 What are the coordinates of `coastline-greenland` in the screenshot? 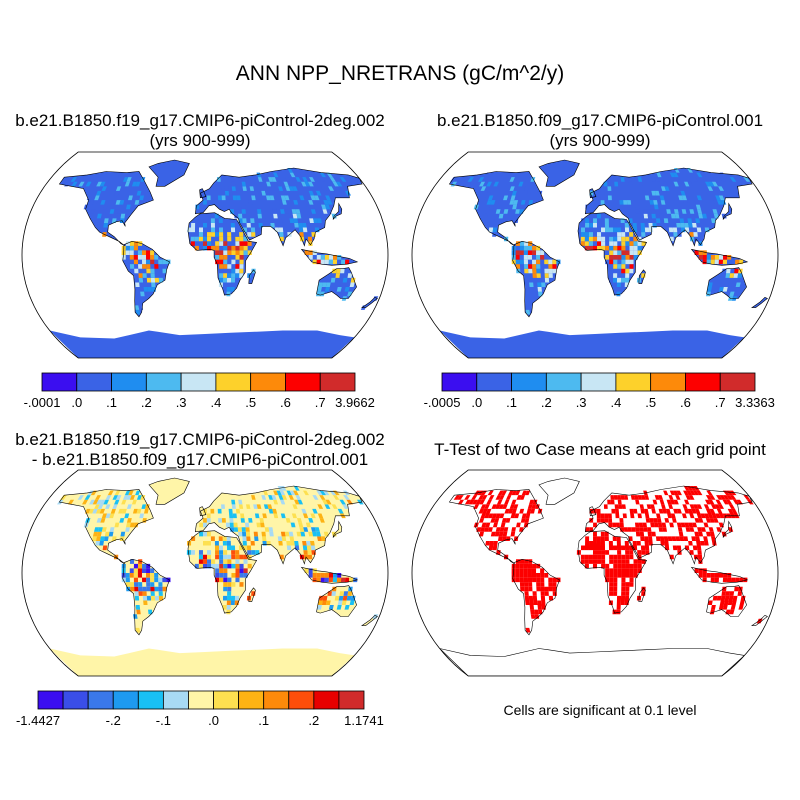 It's located at (559, 491).